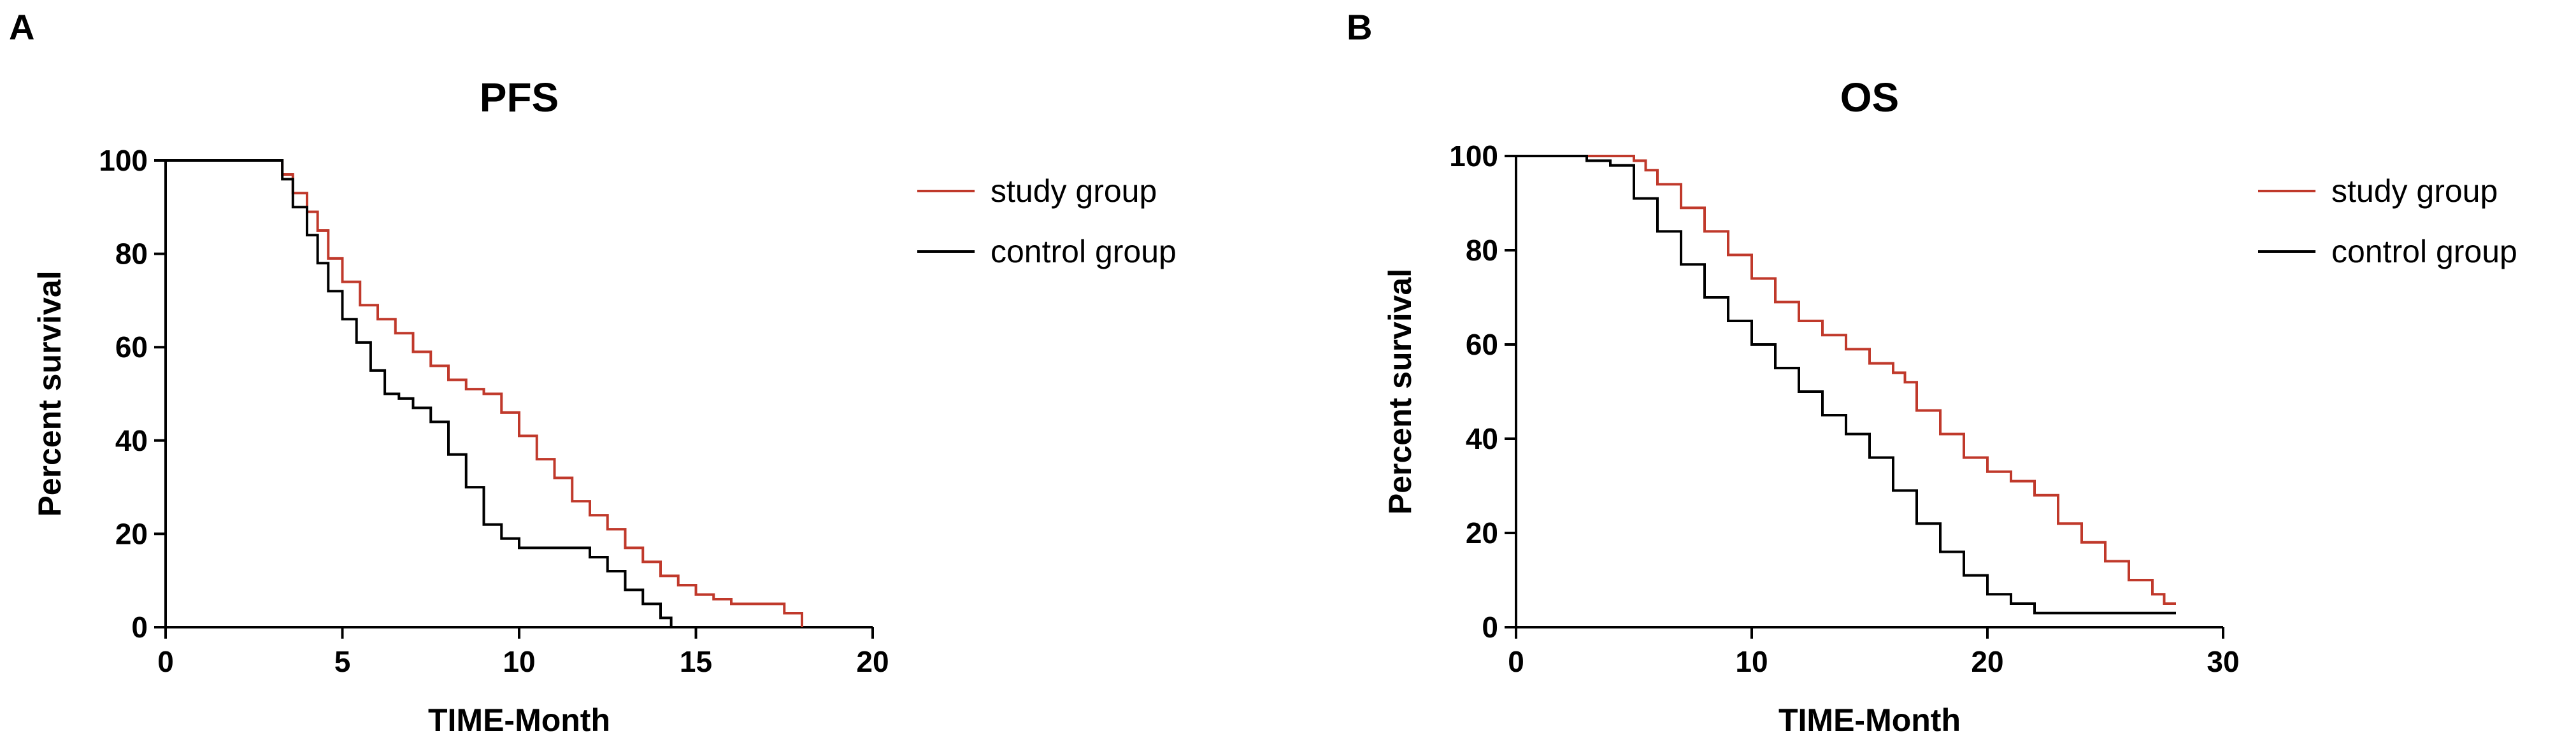 Image resolution: width=2576 pixels, height=745 pixels. What do you see at coordinates (1360, 27) in the screenshot?
I see `panel-letter-b: B` at bounding box center [1360, 27].